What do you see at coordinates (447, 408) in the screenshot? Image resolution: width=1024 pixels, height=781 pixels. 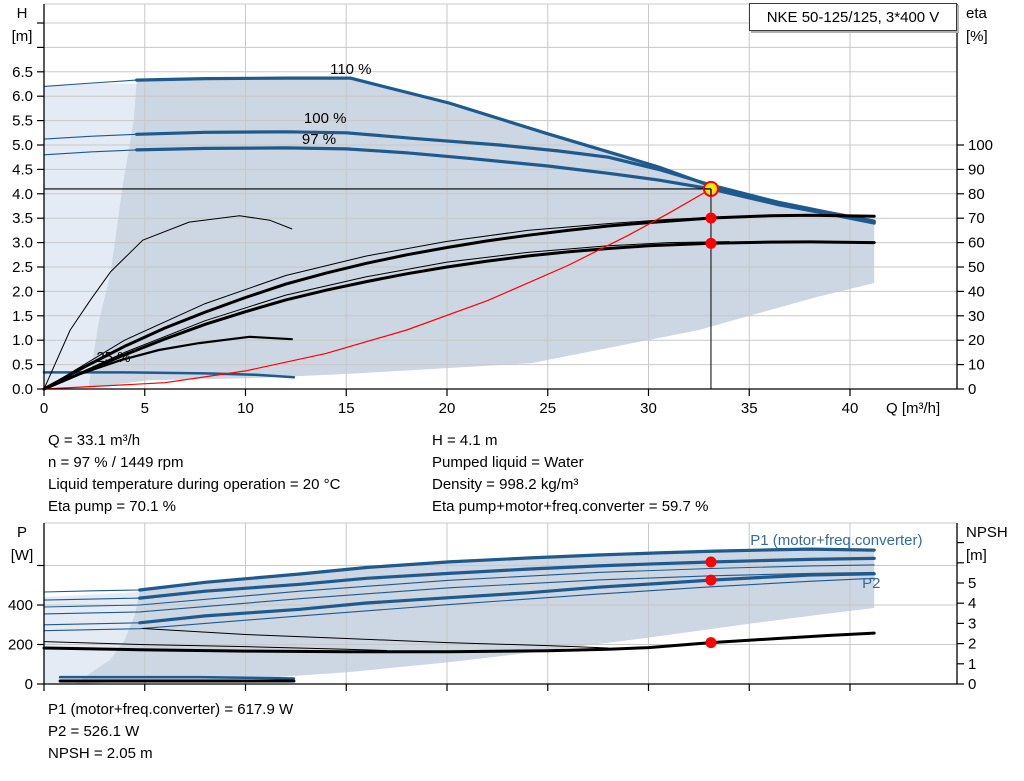 I see `x-tick-label: 20` at bounding box center [447, 408].